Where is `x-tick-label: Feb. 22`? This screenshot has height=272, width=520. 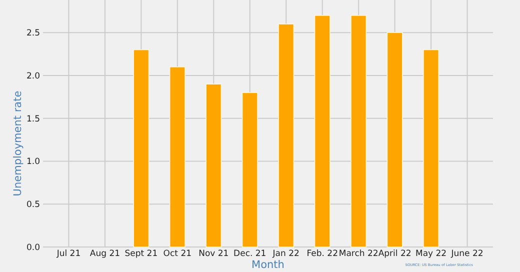 x-tick-label: Feb. 22 is located at coordinates (322, 254).